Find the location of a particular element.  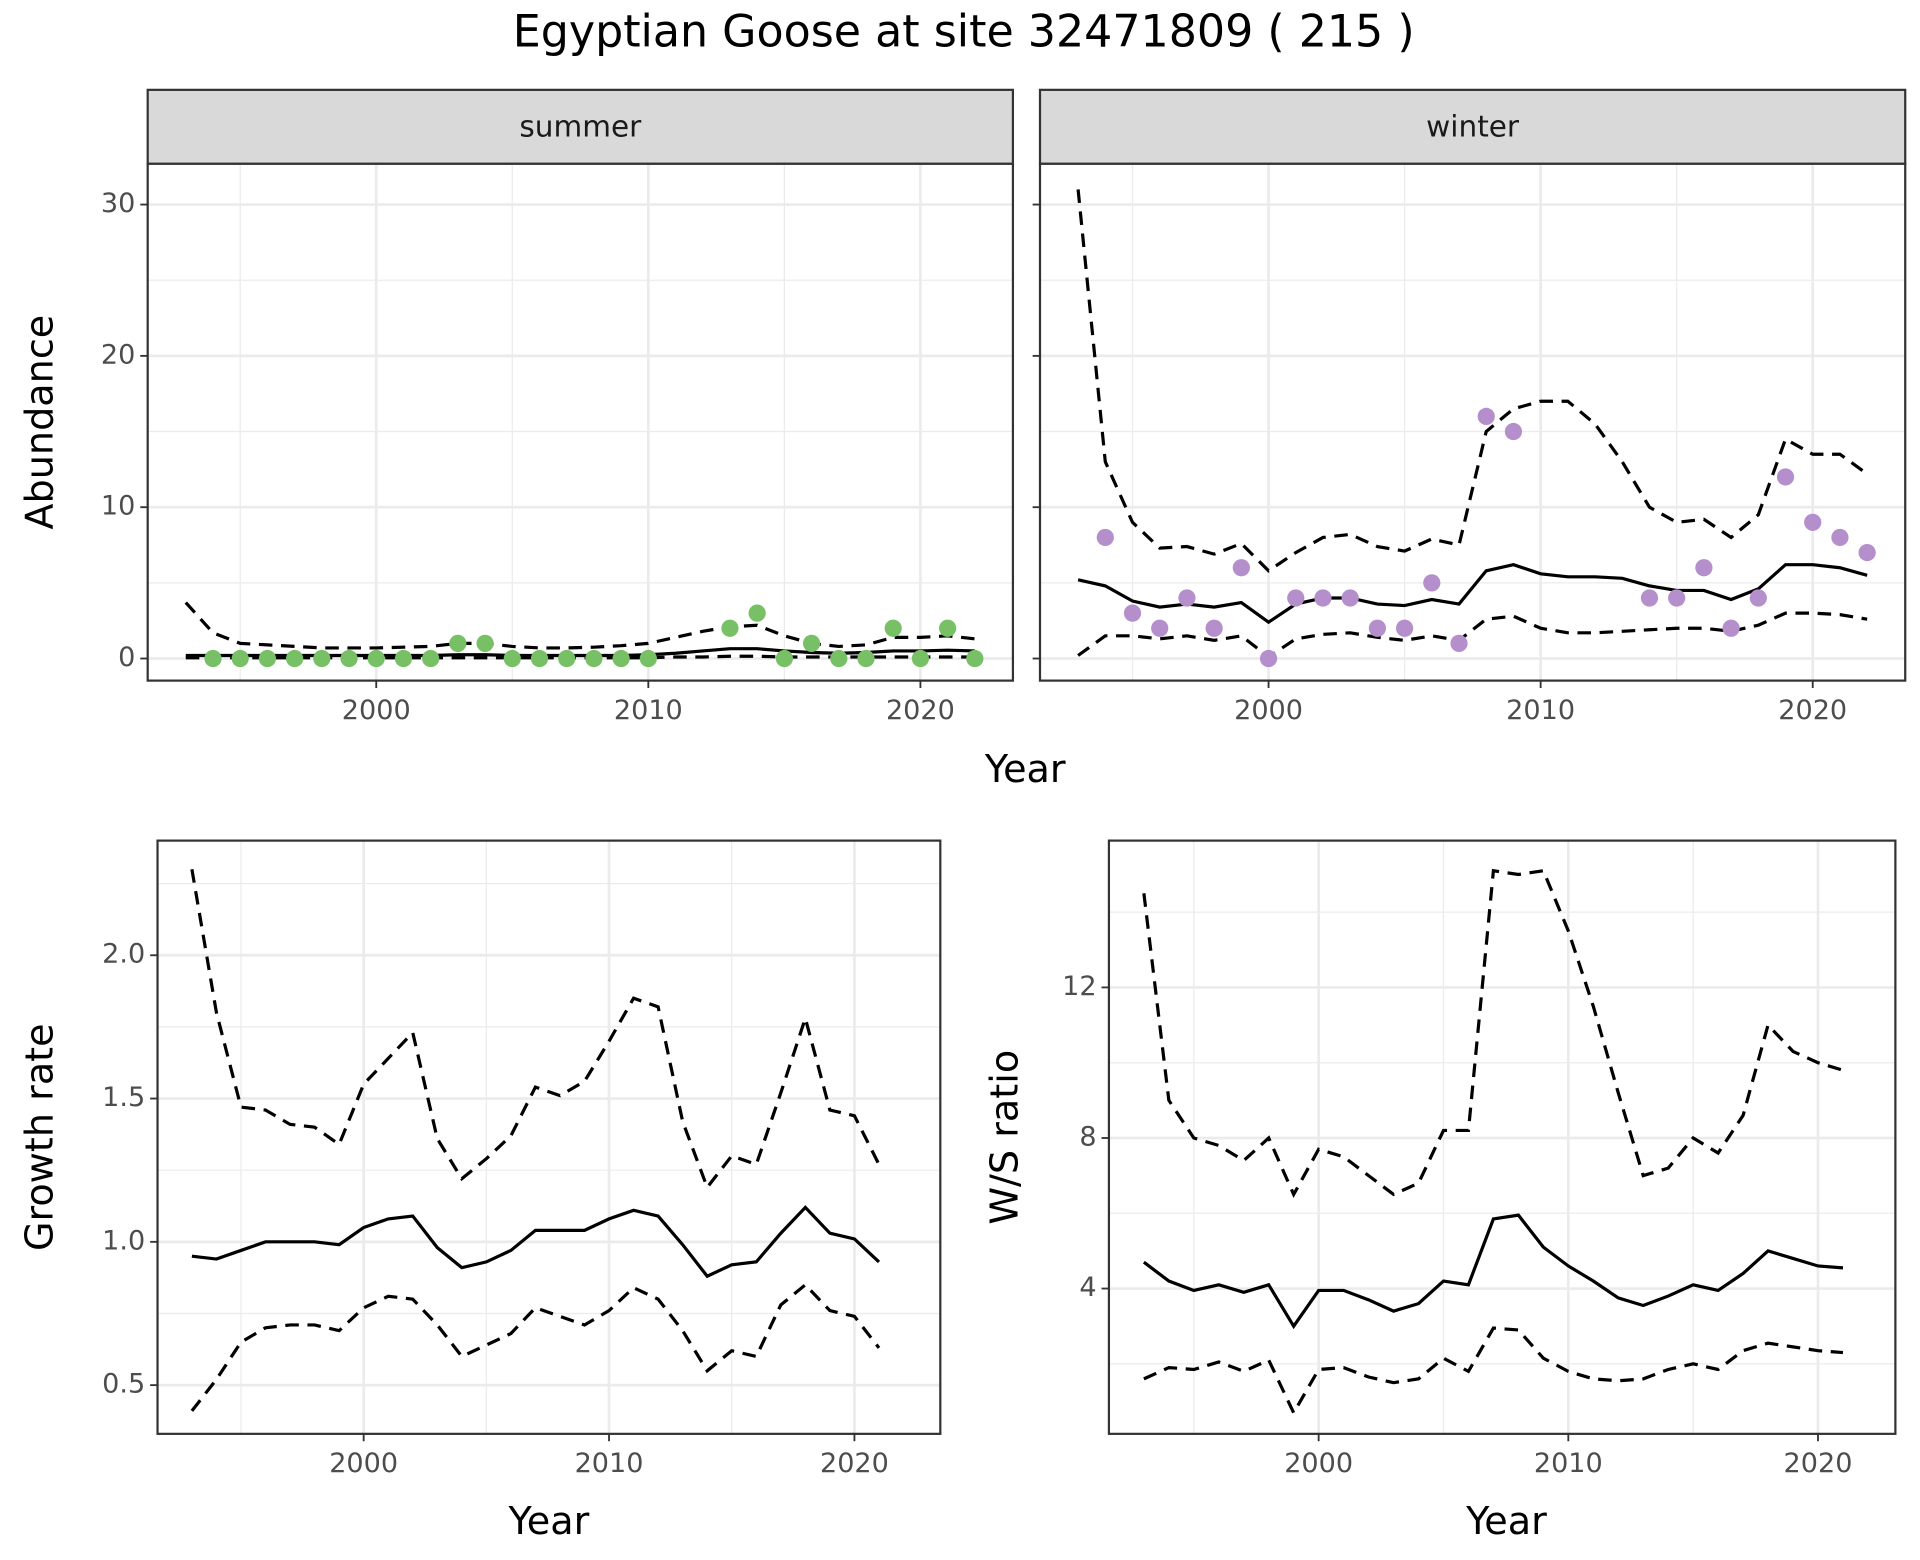

y-axis-label: Growth rate is located at coordinates (39, 1137).